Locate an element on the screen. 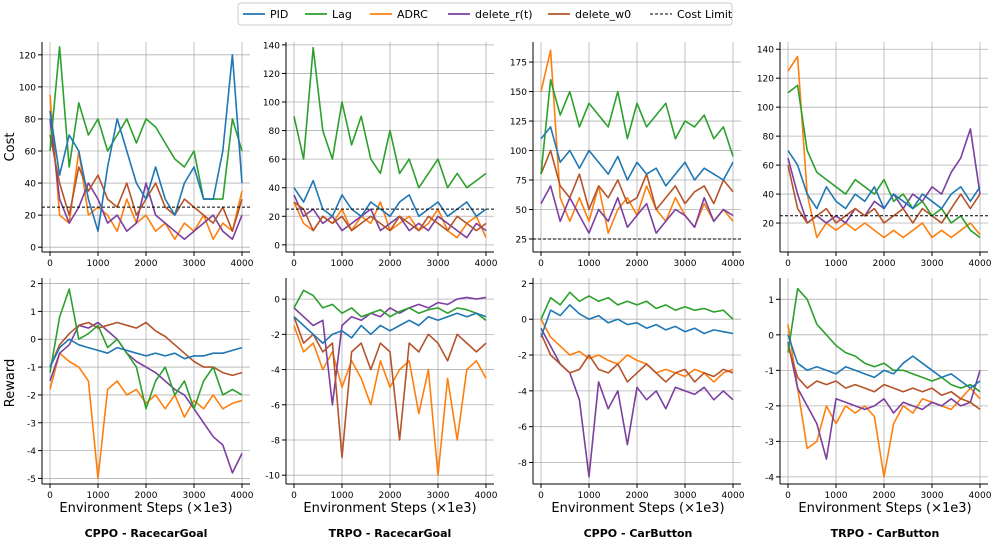 Image resolution: width=996 pixels, height=544 pixels. column-title-4: TRPO - CarButton is located at coordinates (885, 533).